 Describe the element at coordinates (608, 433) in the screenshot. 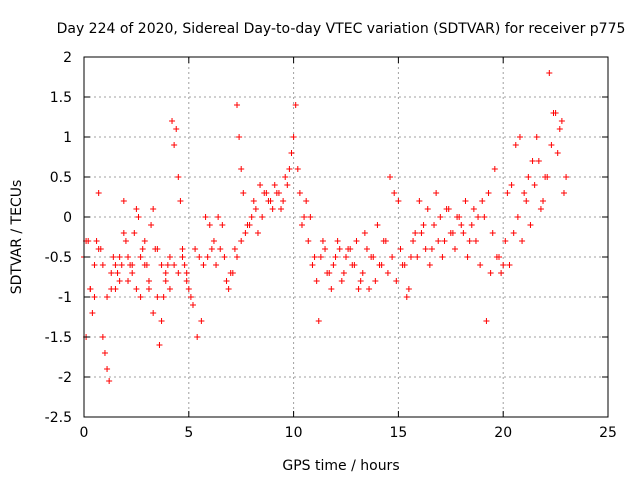

I see `x-tick-label: 25` at that location.